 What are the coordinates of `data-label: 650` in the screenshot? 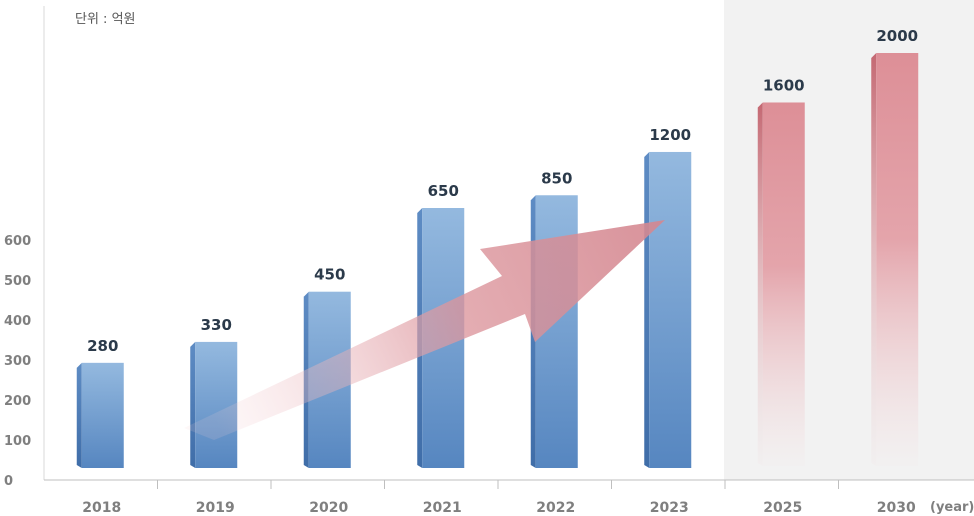 It's located at (443, 191).